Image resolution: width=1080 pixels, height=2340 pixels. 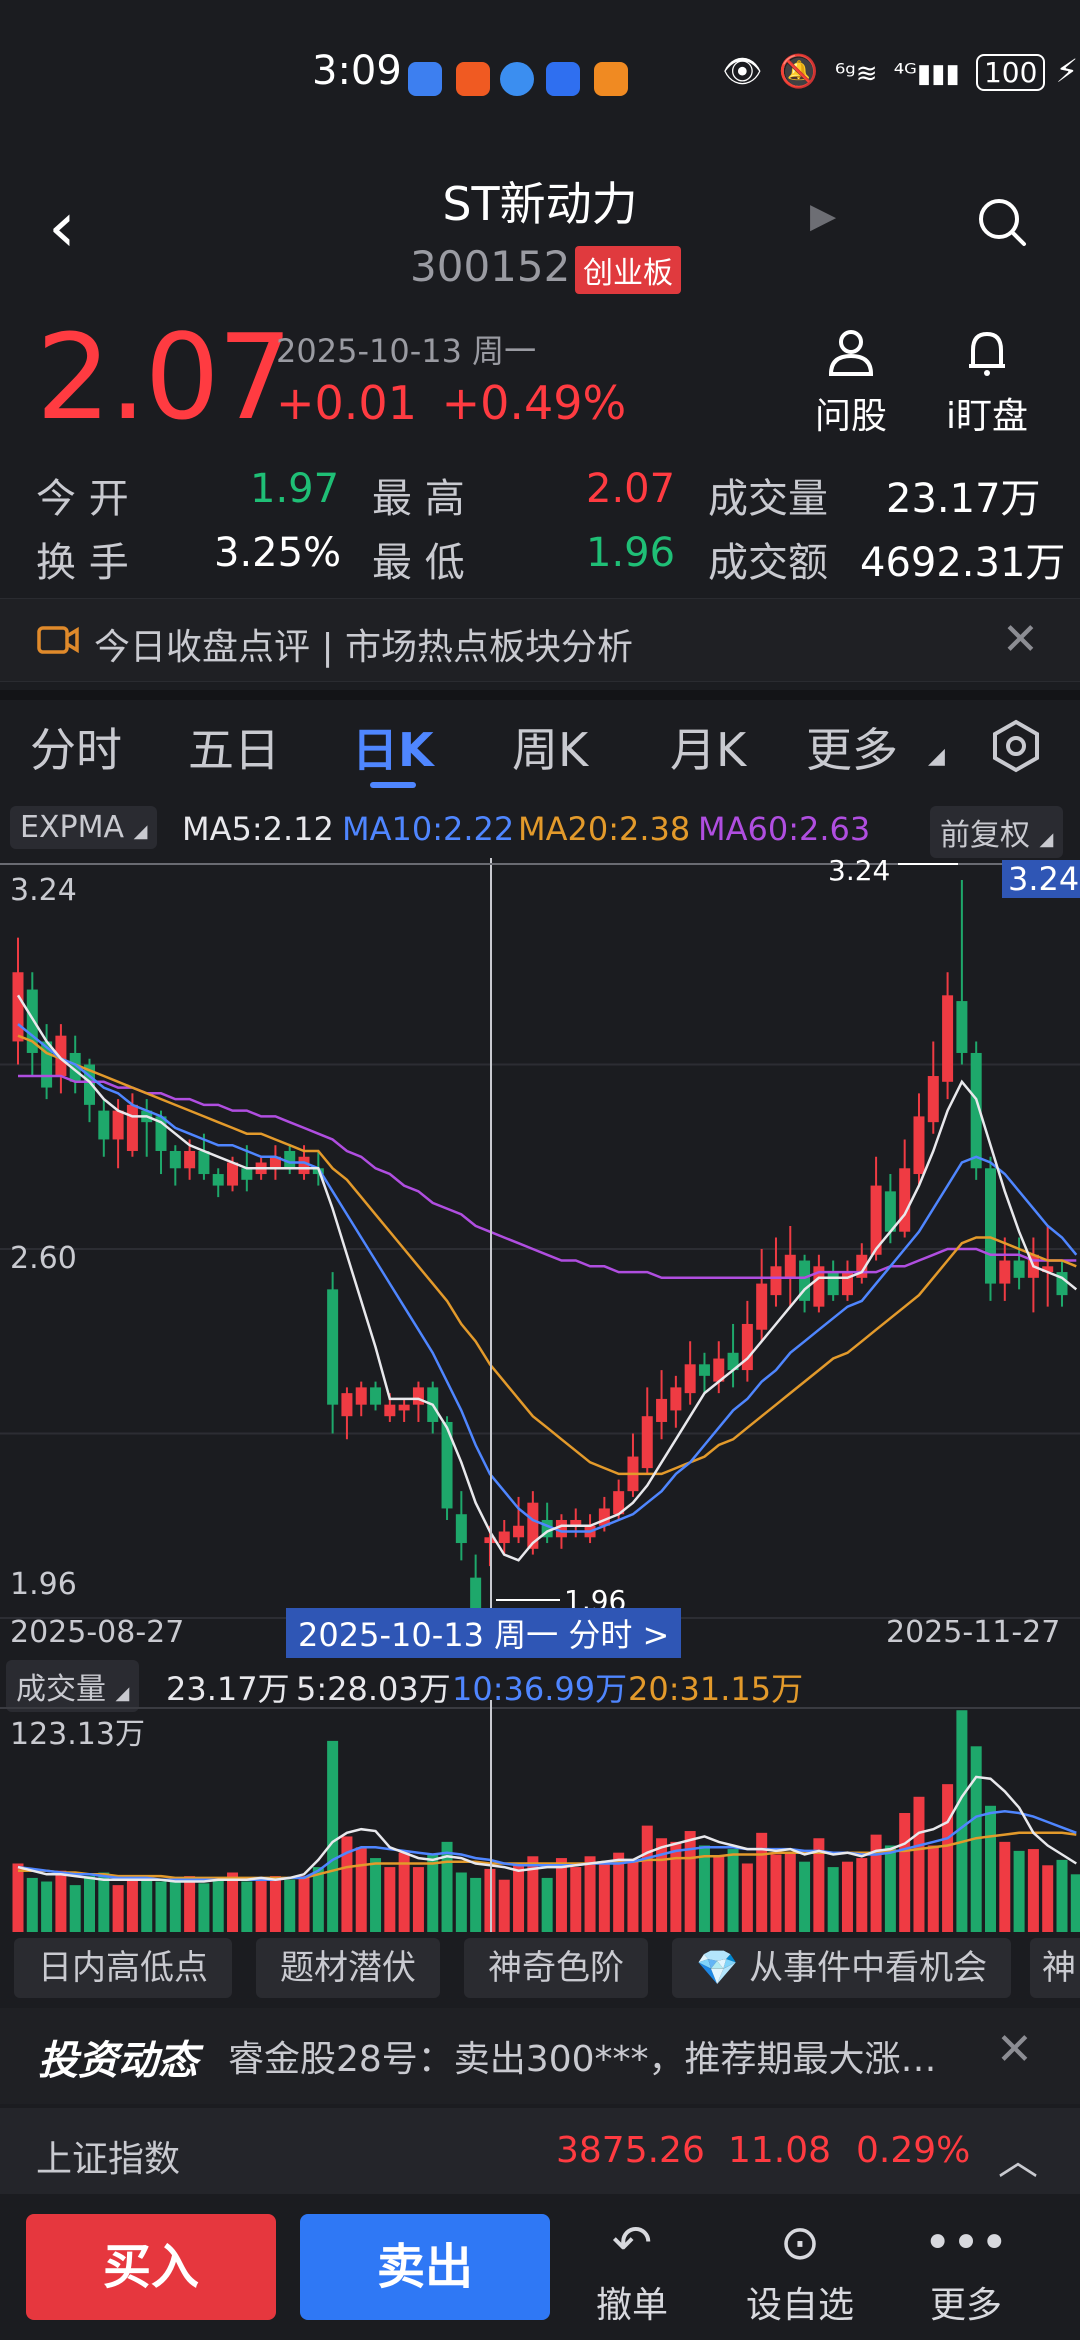 I want to click on index-value: 3875.26, so click(x=630, y=2150).